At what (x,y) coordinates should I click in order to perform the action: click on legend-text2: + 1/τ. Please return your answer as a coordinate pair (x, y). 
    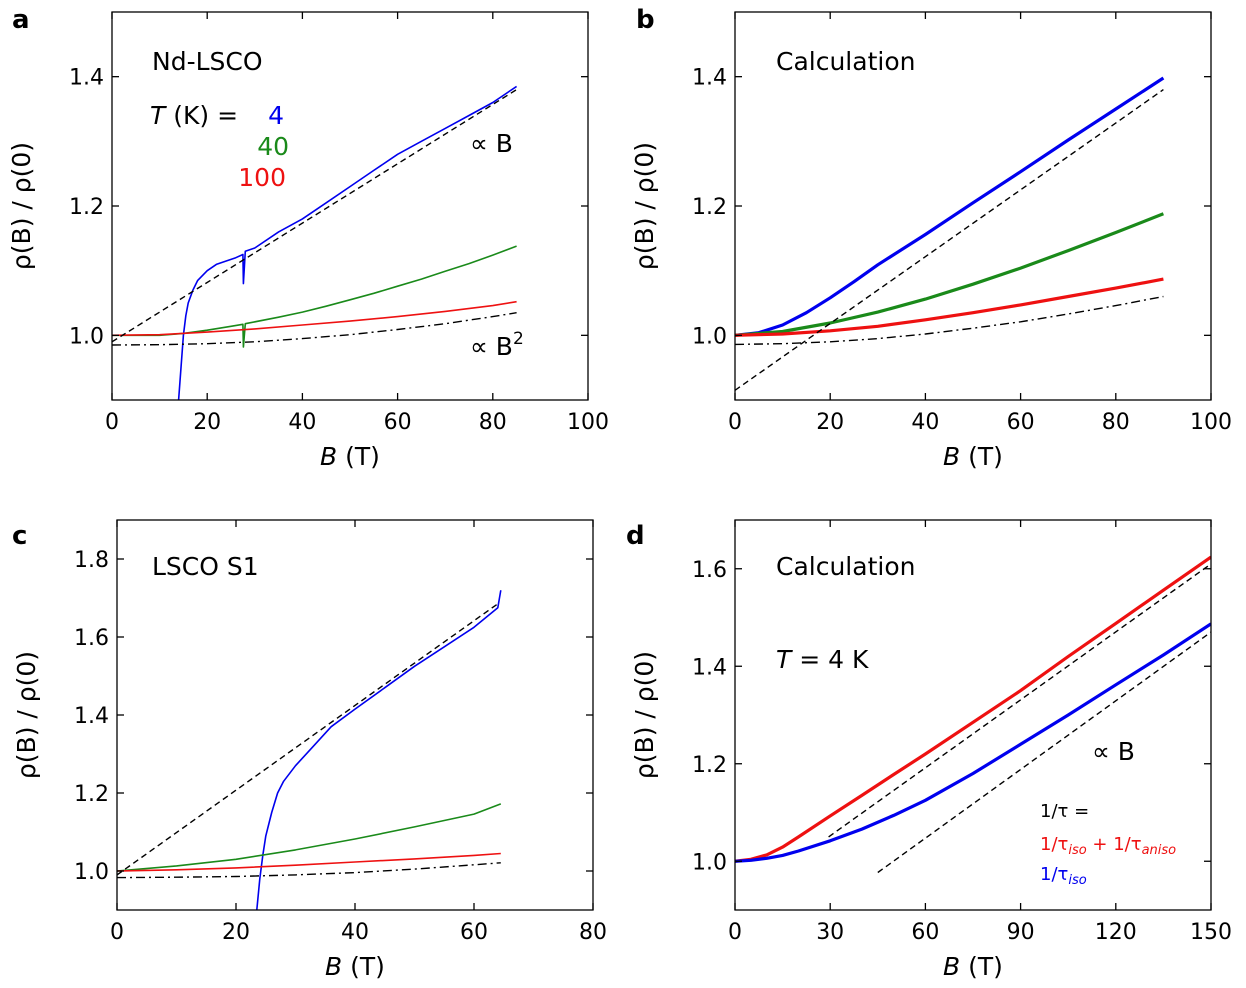
    Looking at the image, I should click on (1114, 844).